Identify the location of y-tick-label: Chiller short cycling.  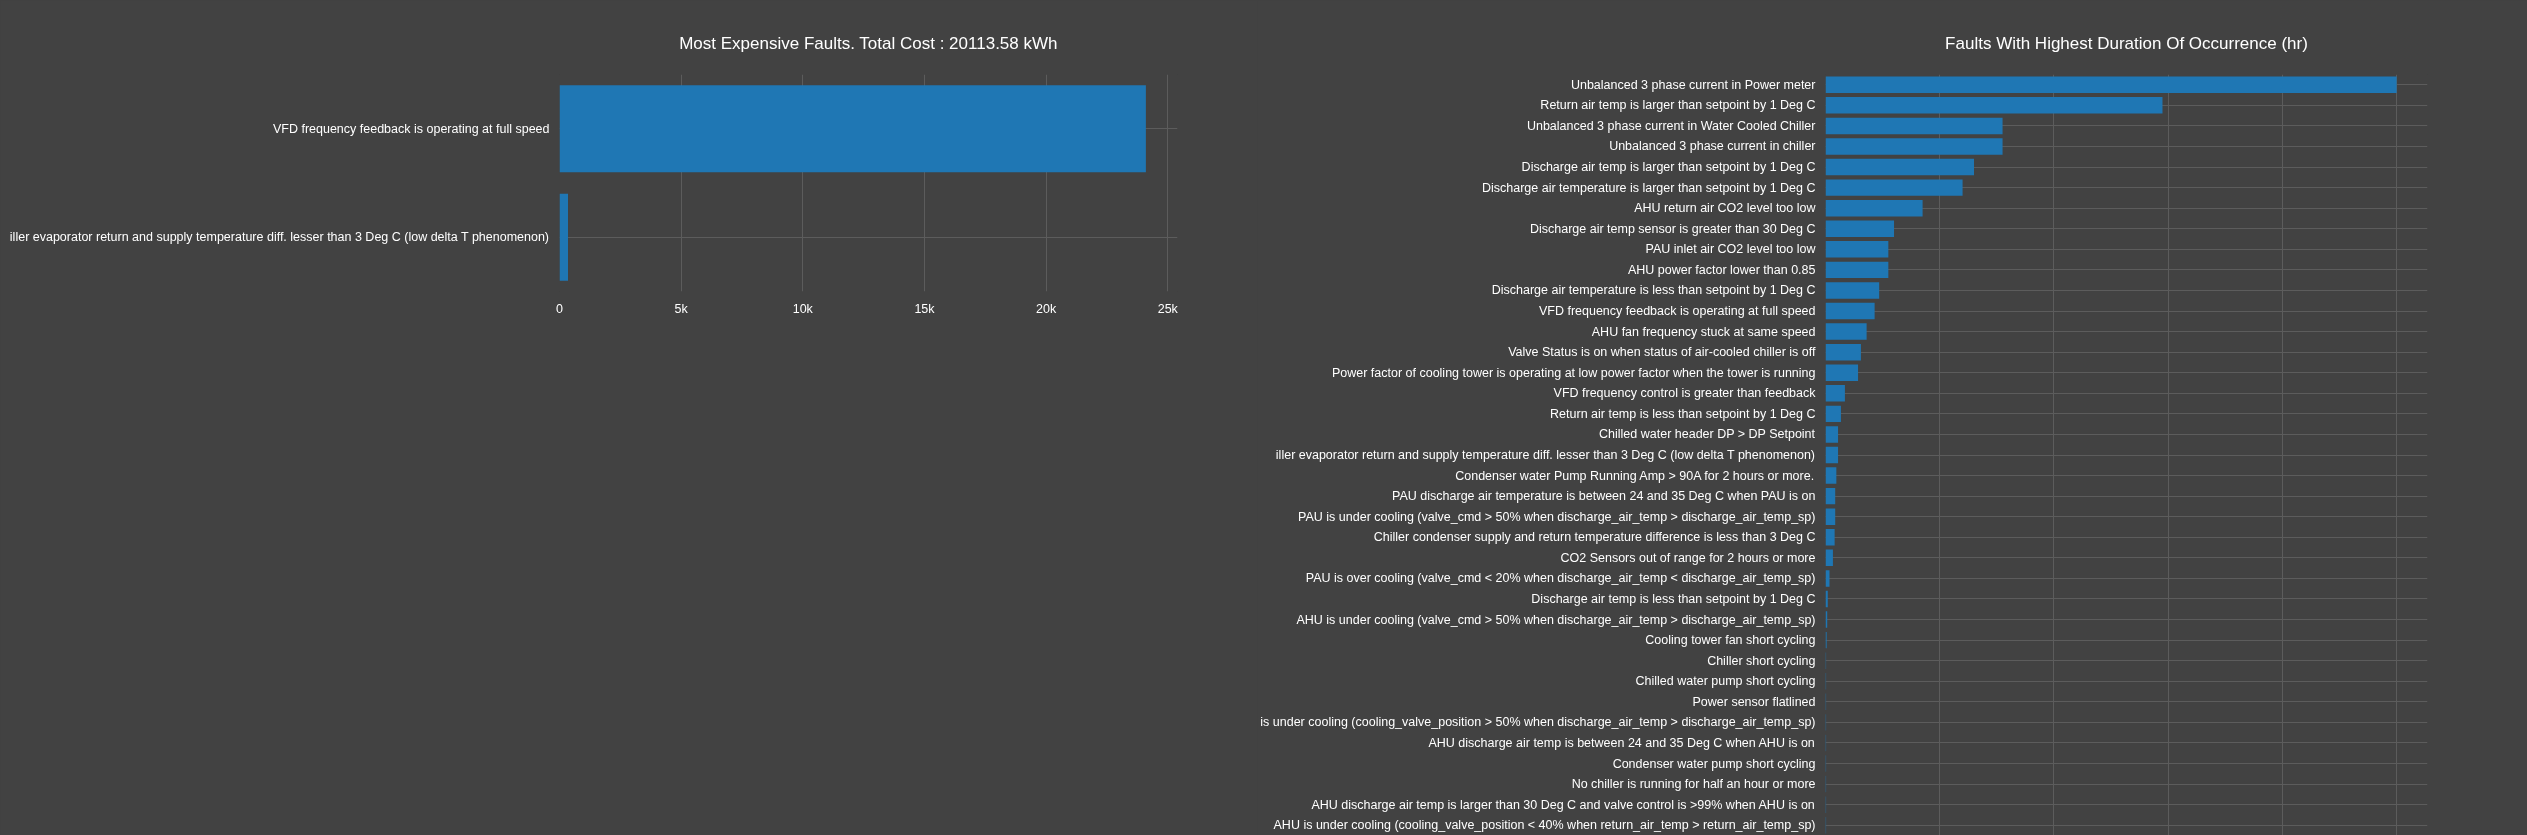
(1761, 660).